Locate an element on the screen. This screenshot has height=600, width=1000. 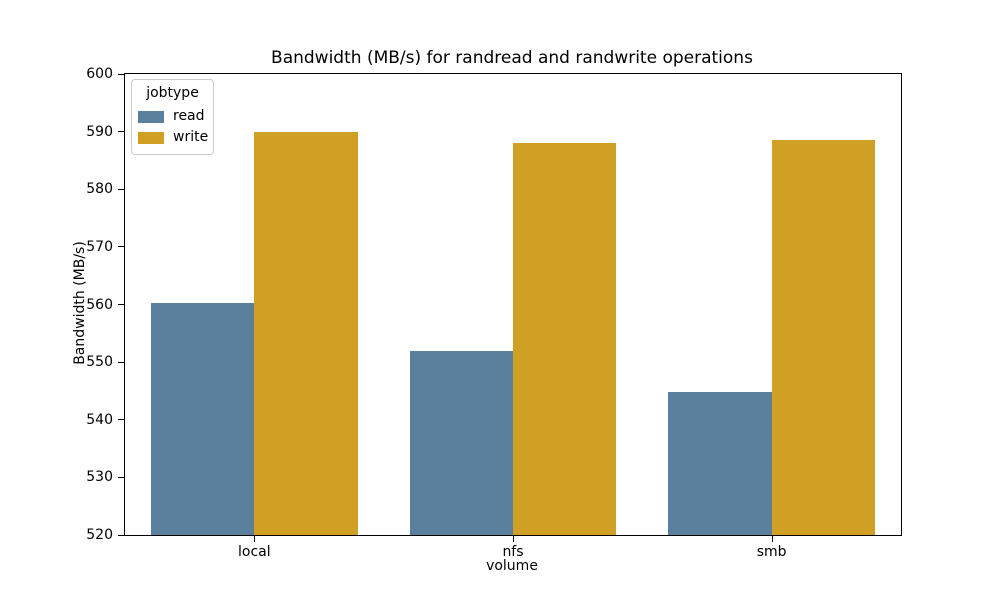
y-tick-label-520: 520 is located at coordinates (99, 535).